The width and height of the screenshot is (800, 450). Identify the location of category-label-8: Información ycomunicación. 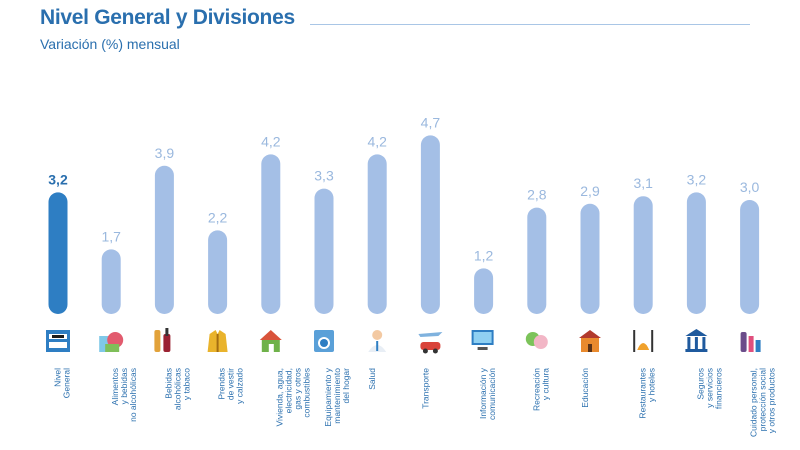
(487, 393).